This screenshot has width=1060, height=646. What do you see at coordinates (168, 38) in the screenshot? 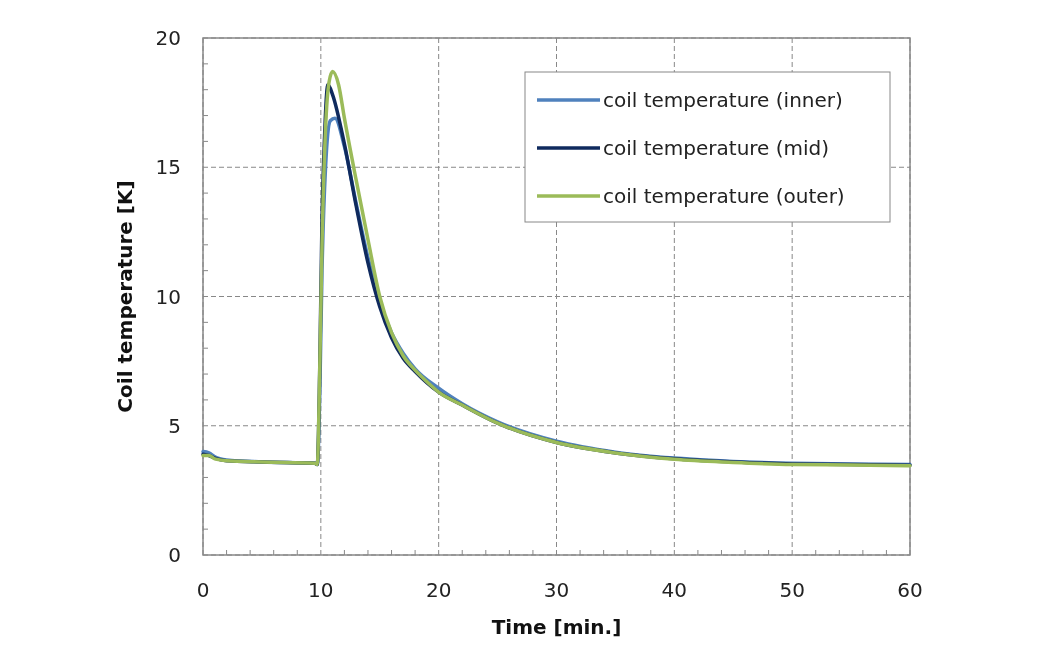
I see `y-tick-label: 20` at bounding box center [168, 38].